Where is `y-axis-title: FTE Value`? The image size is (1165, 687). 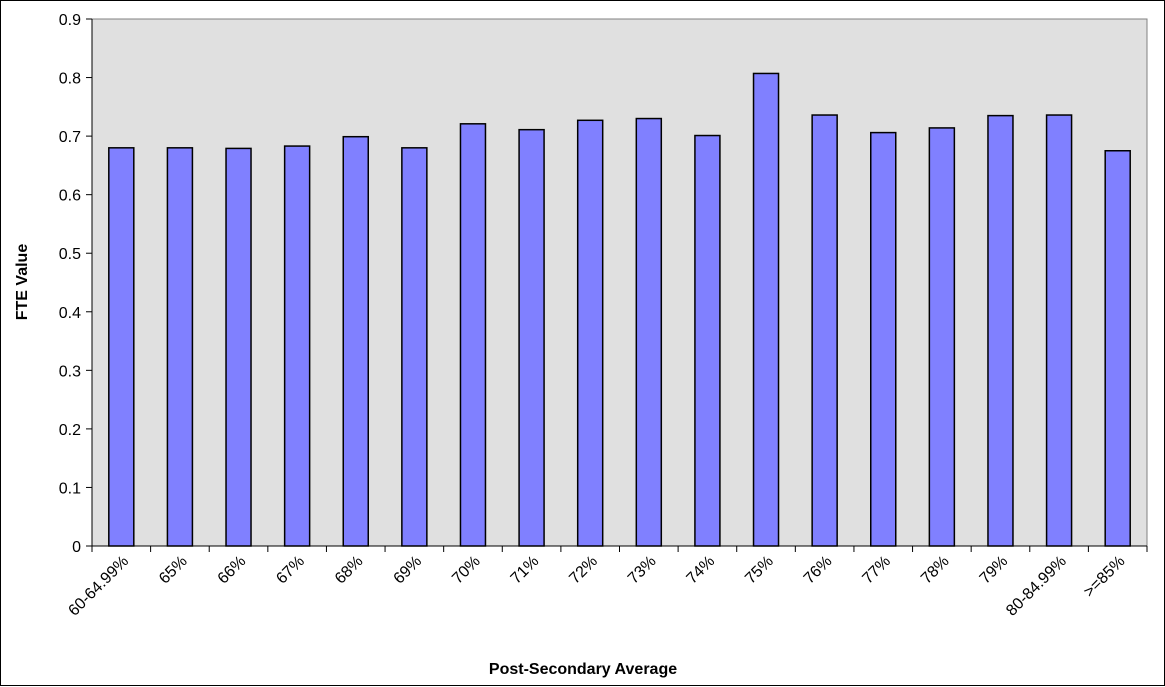 y-axis-title: FTE Value is located at coordinates (22, 282).